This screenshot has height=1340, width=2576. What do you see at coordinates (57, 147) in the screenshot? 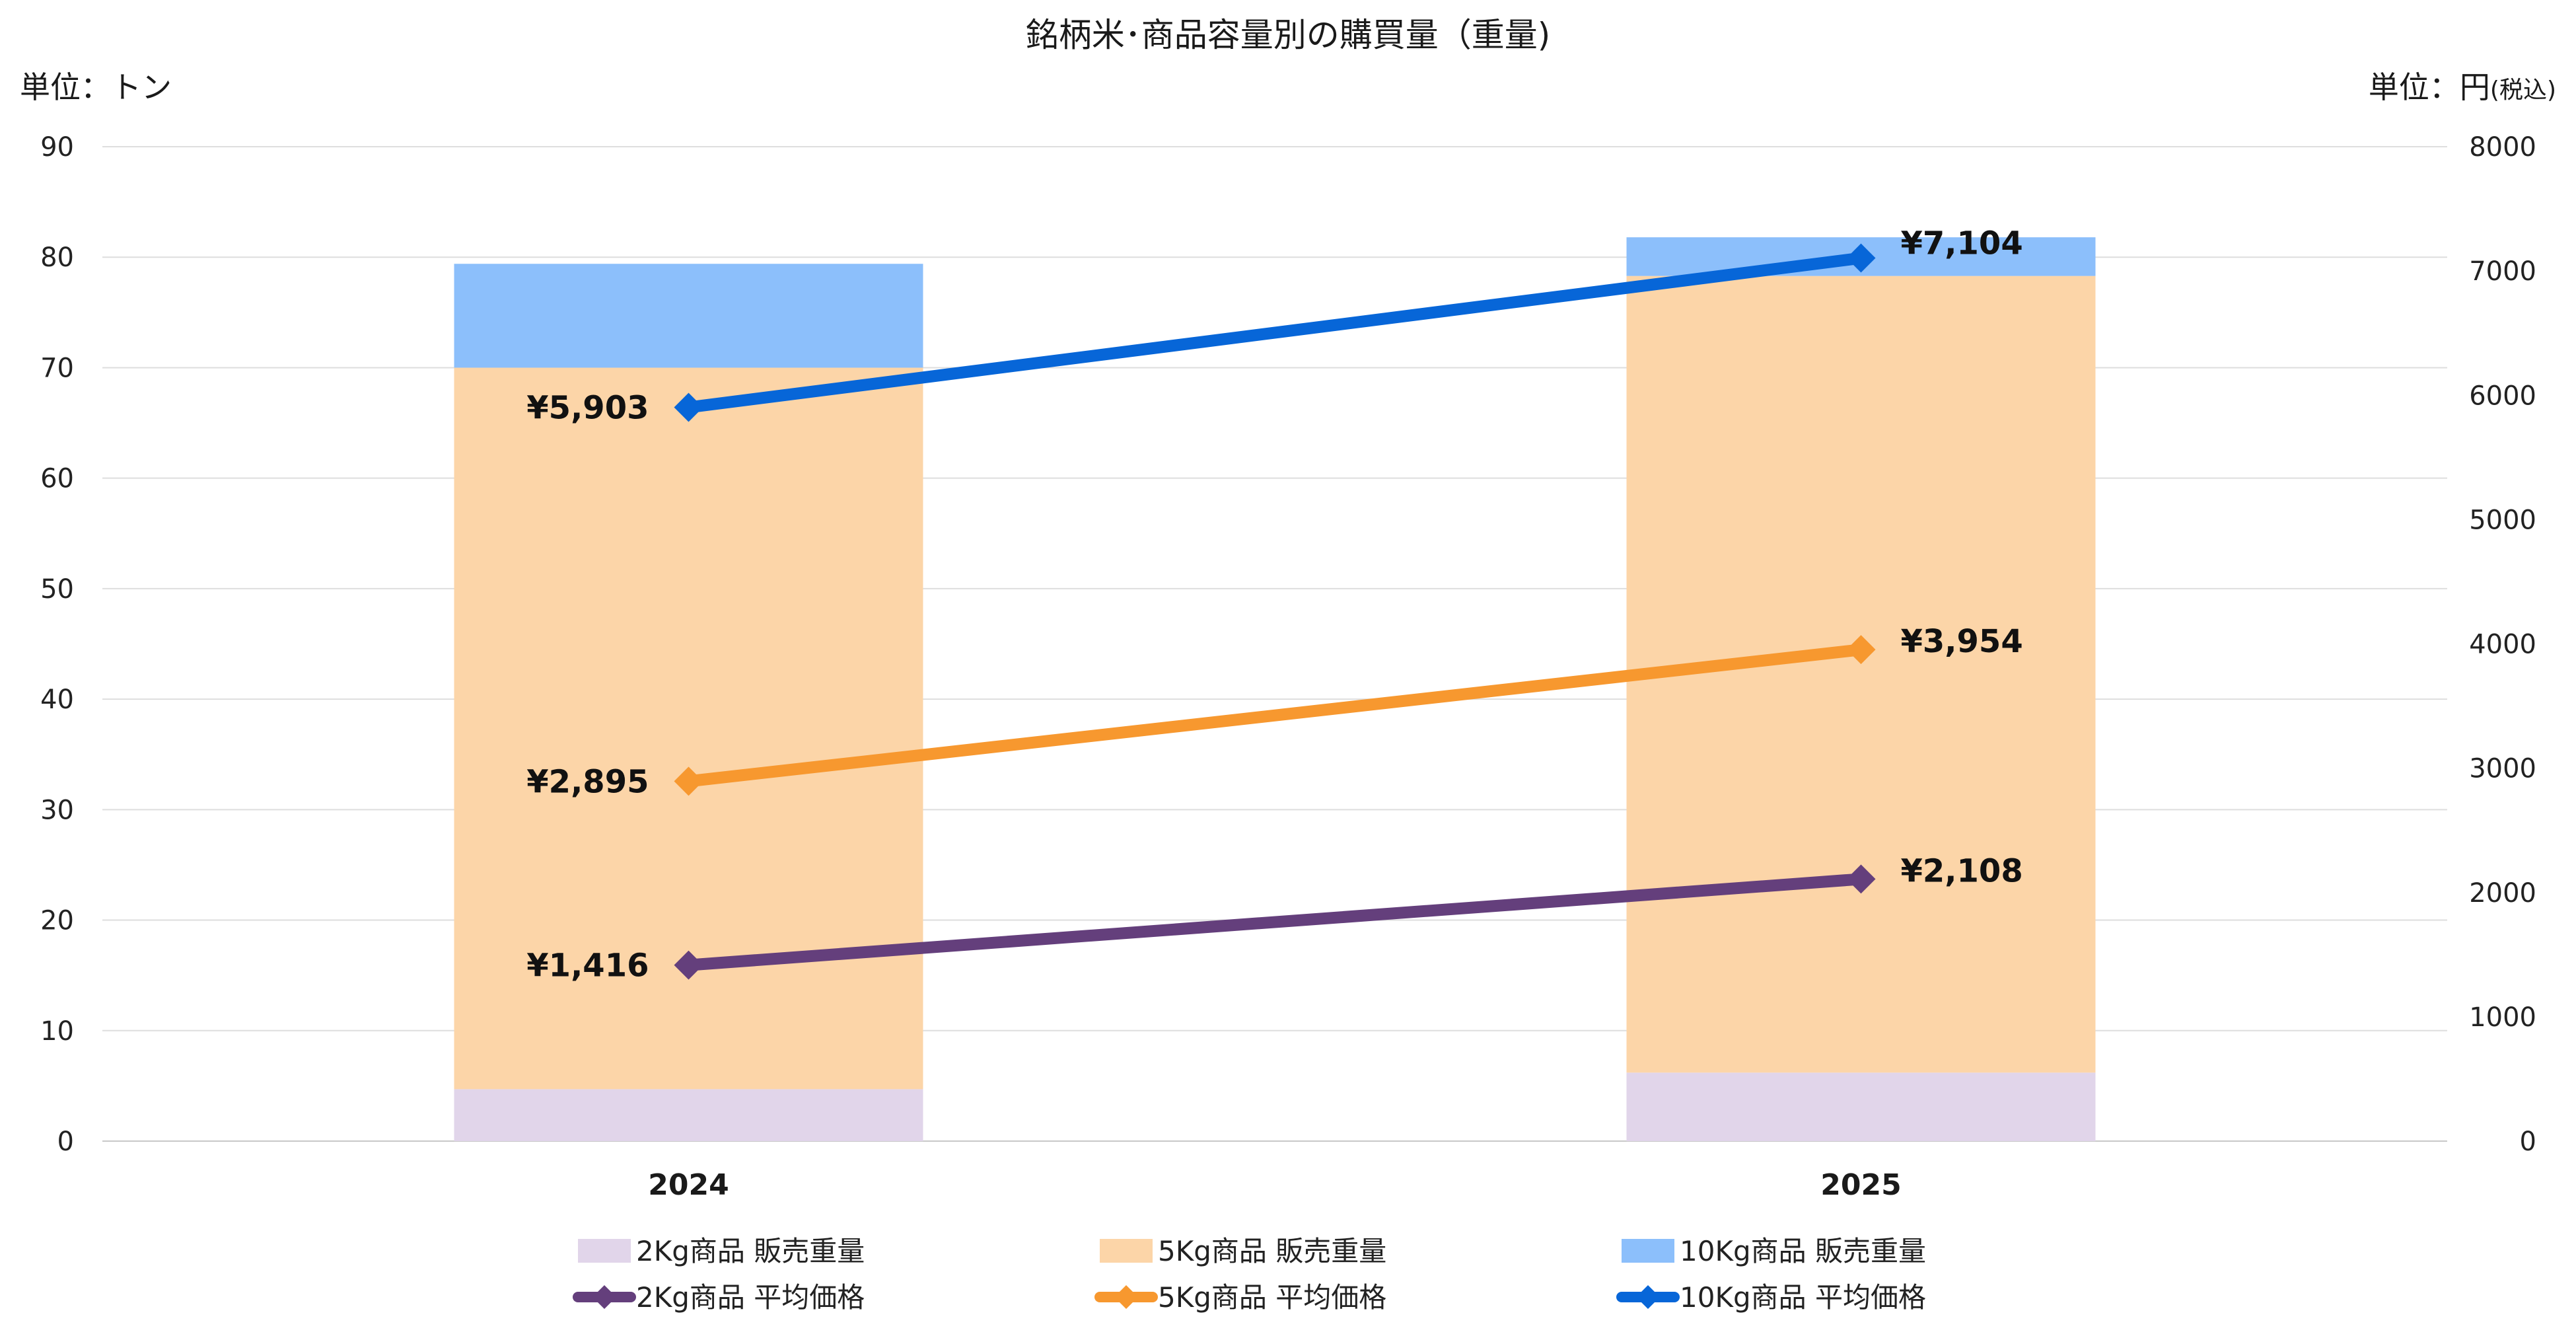
I see `left-tick-label: 90` at bounding box center [57, 147].